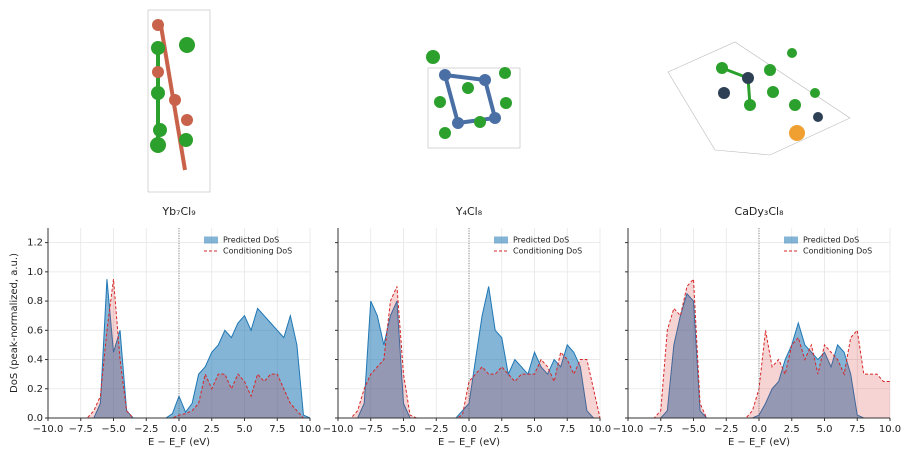 This screenshot has width=904, height=452. Describe the element at coordinates (35, 330) in the screenshot. I see `y-tick-label: 0.6` at that location.